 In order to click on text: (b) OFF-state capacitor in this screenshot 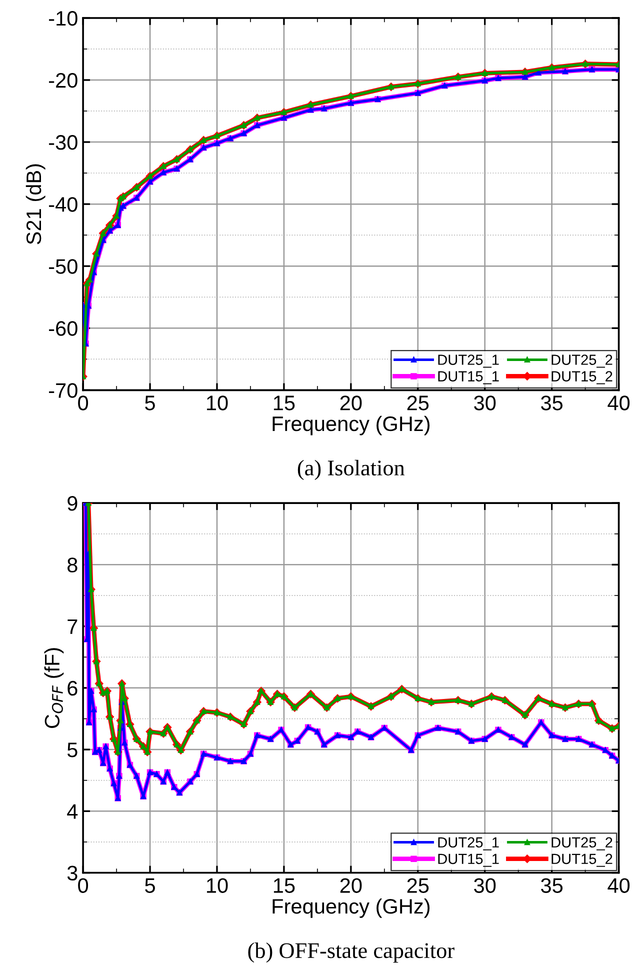, I will do `click(351, 952)`.